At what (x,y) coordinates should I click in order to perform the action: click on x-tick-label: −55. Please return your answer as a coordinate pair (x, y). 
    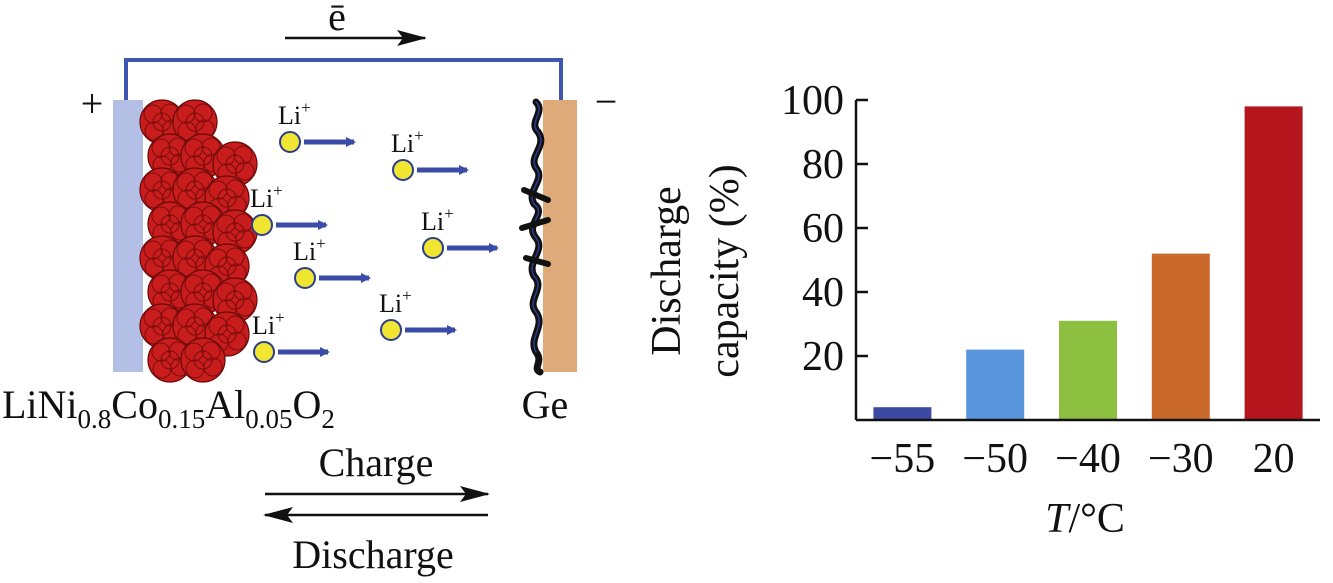
    Looking at the image, I should click on (903, 459).